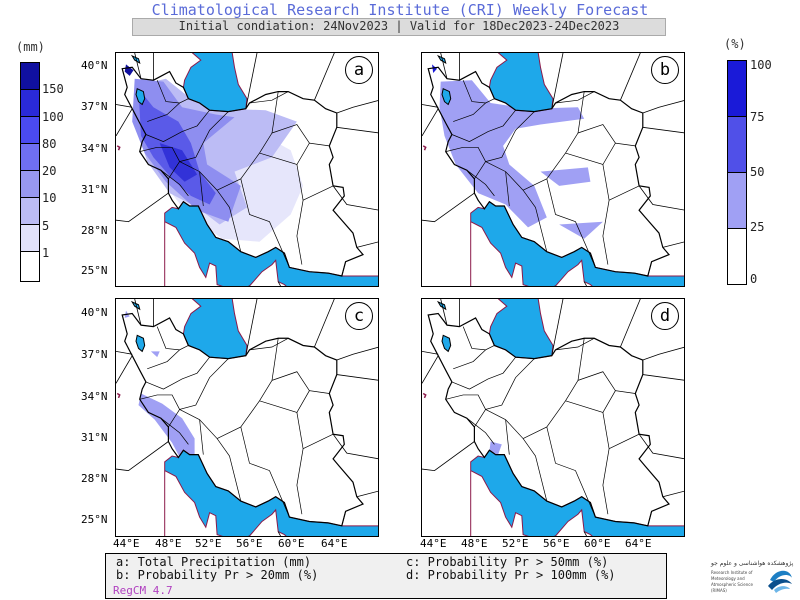 The width and height of the screenshot is (800, 600). What do you see at coordinates (665, 316) in the screenshot?
I see `panel-label-d: d` at bounding box center [665, 316].